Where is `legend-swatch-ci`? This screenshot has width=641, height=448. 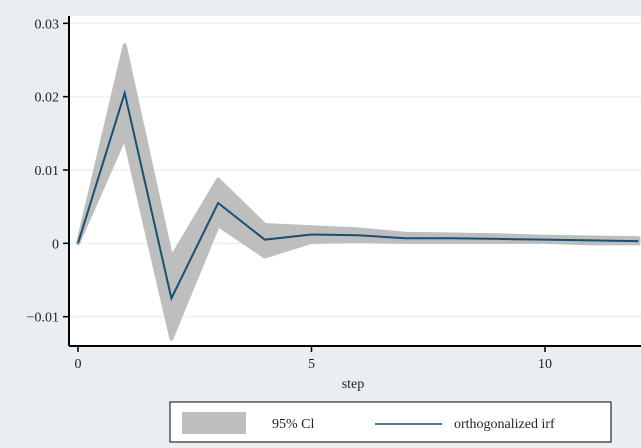 legend-swatch-ci is located at coordinates (214, 423).